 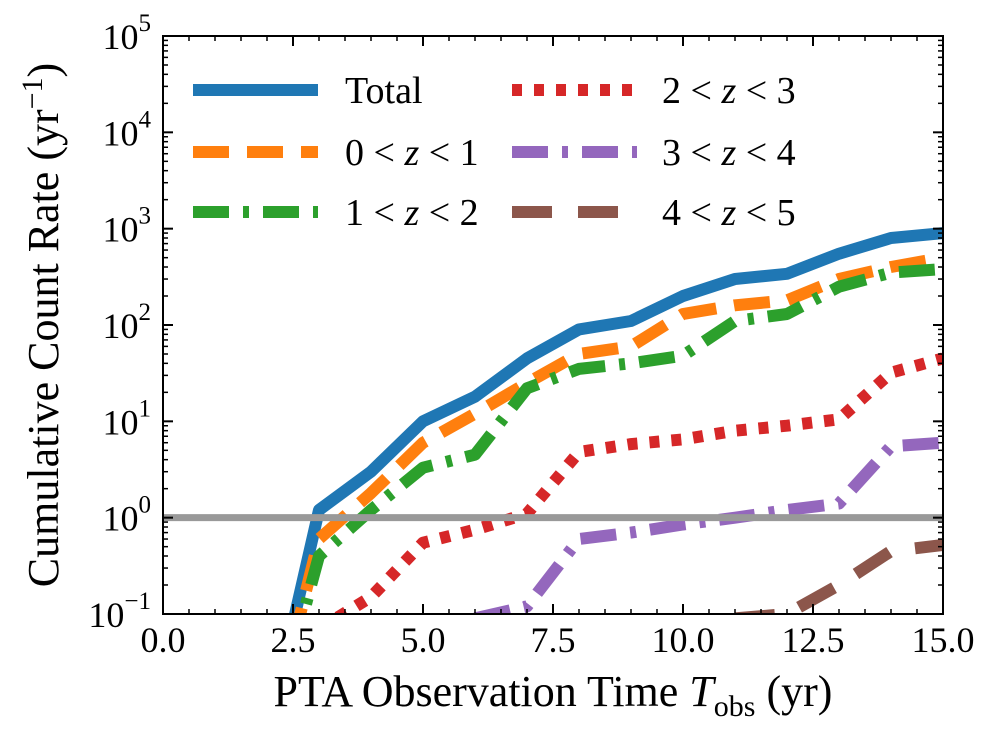 I want to click on legend-label-1: 0 < z < 1, so click(x=412, y=153).